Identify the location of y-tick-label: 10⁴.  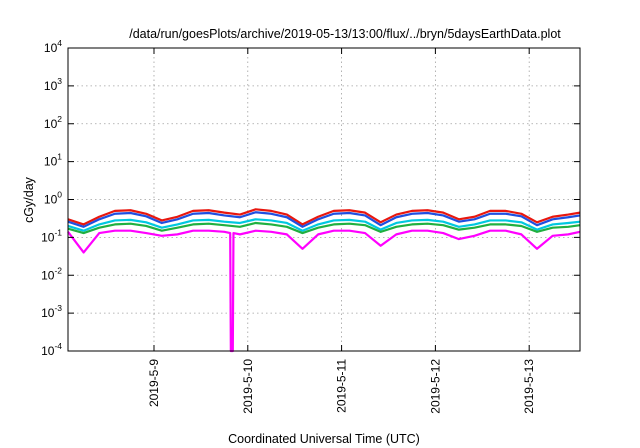
(53, 46).